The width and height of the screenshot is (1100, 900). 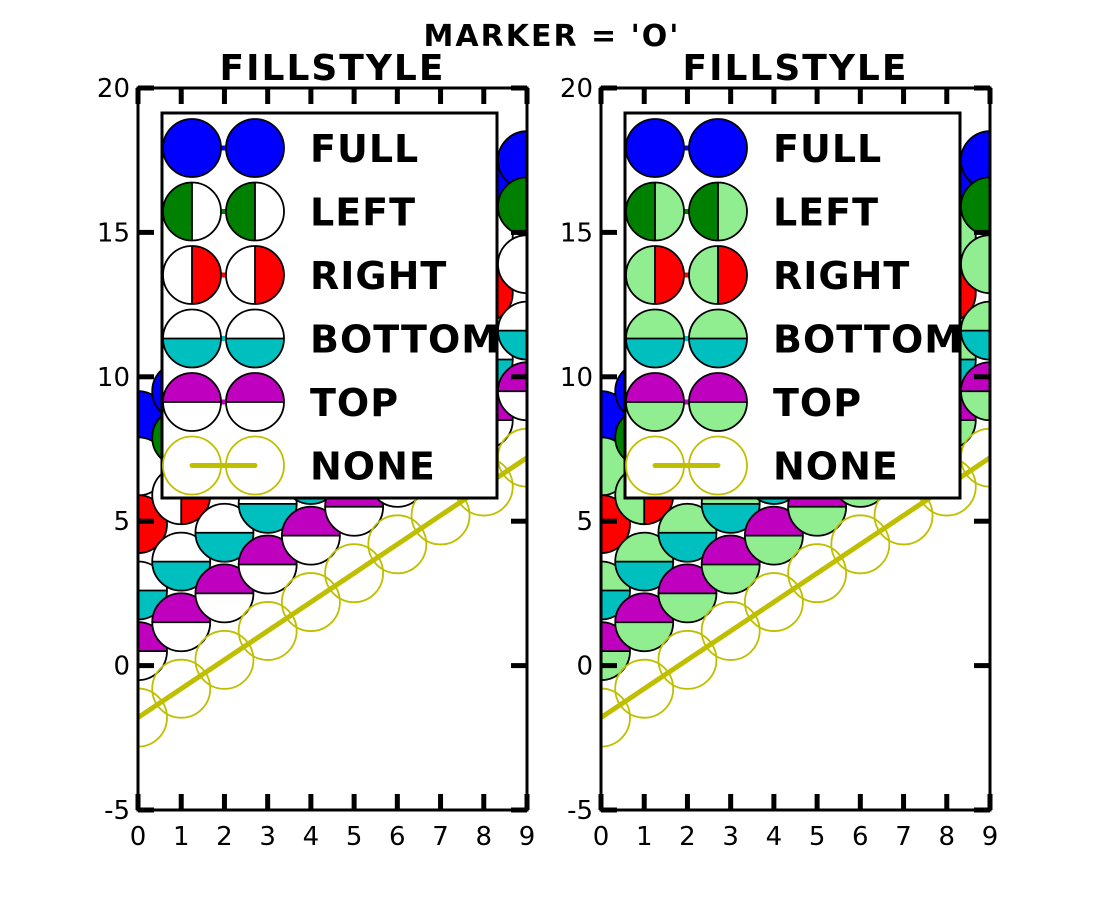 I want to click on legend-label: TOP, so click(x=817, y=403).